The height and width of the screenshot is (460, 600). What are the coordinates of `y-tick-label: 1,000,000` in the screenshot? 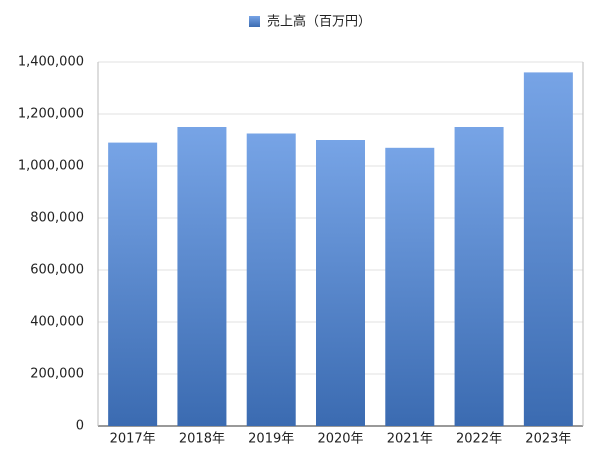 It's located at (51, 166).